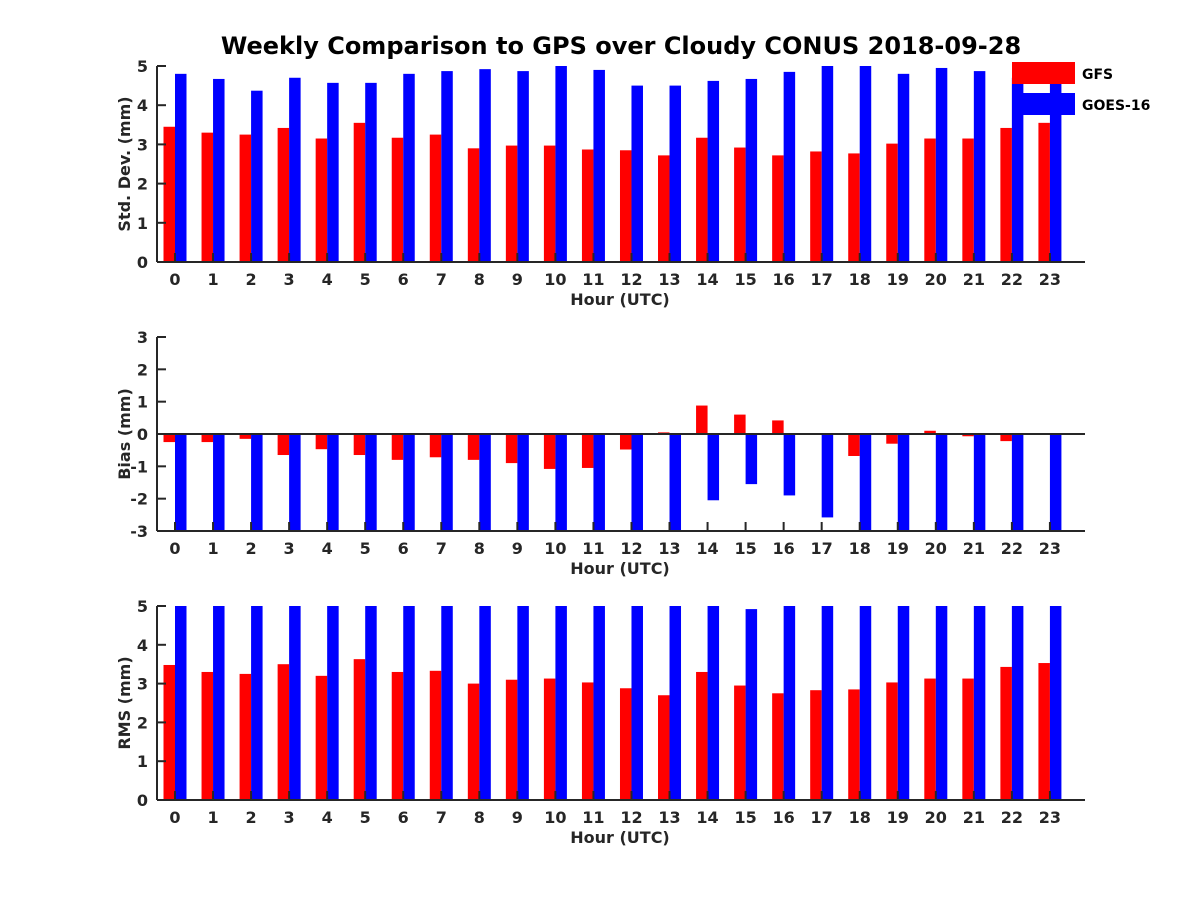  Describe the element at coordinates (479, 817) in the screenshot. I see `x-tick-label: 8` at that location.